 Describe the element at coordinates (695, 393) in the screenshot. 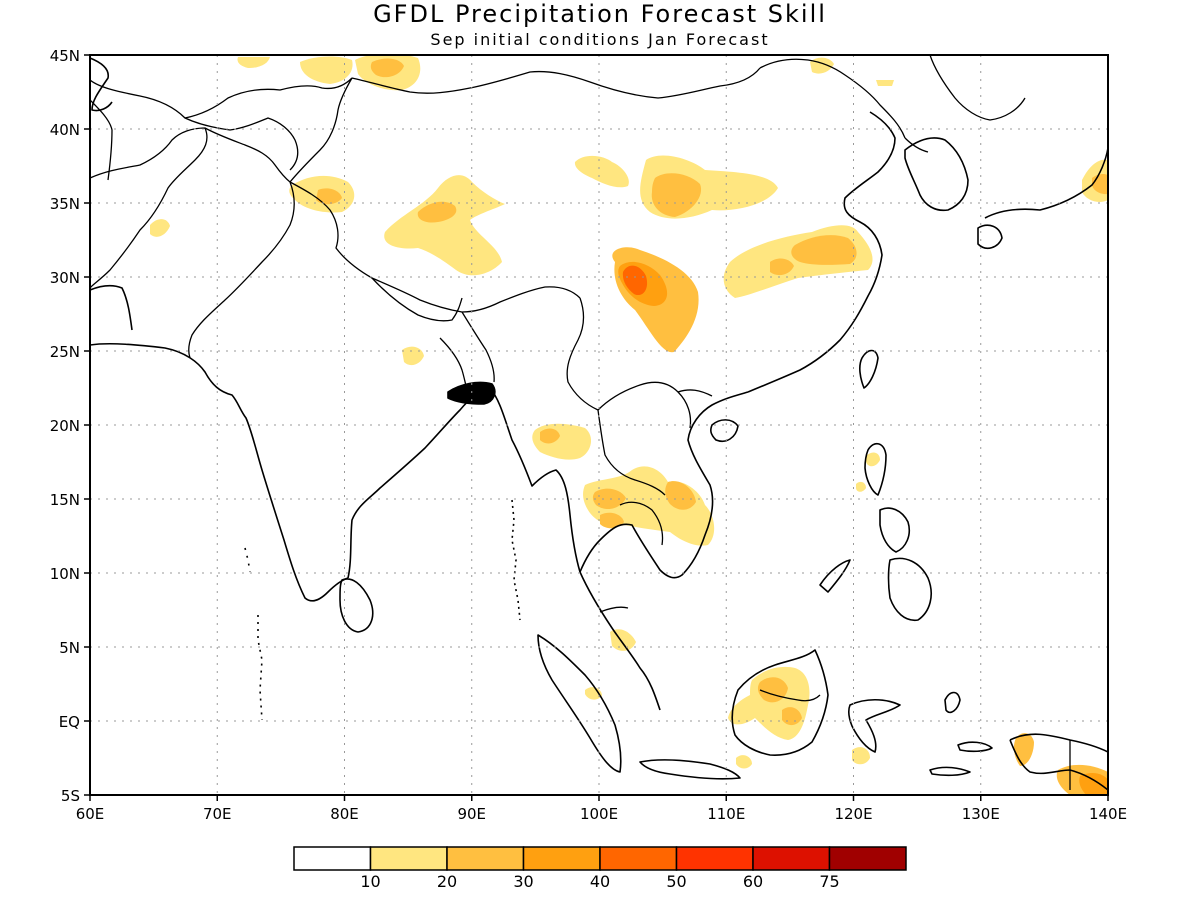

I see `border-china-vietnam` at that location.